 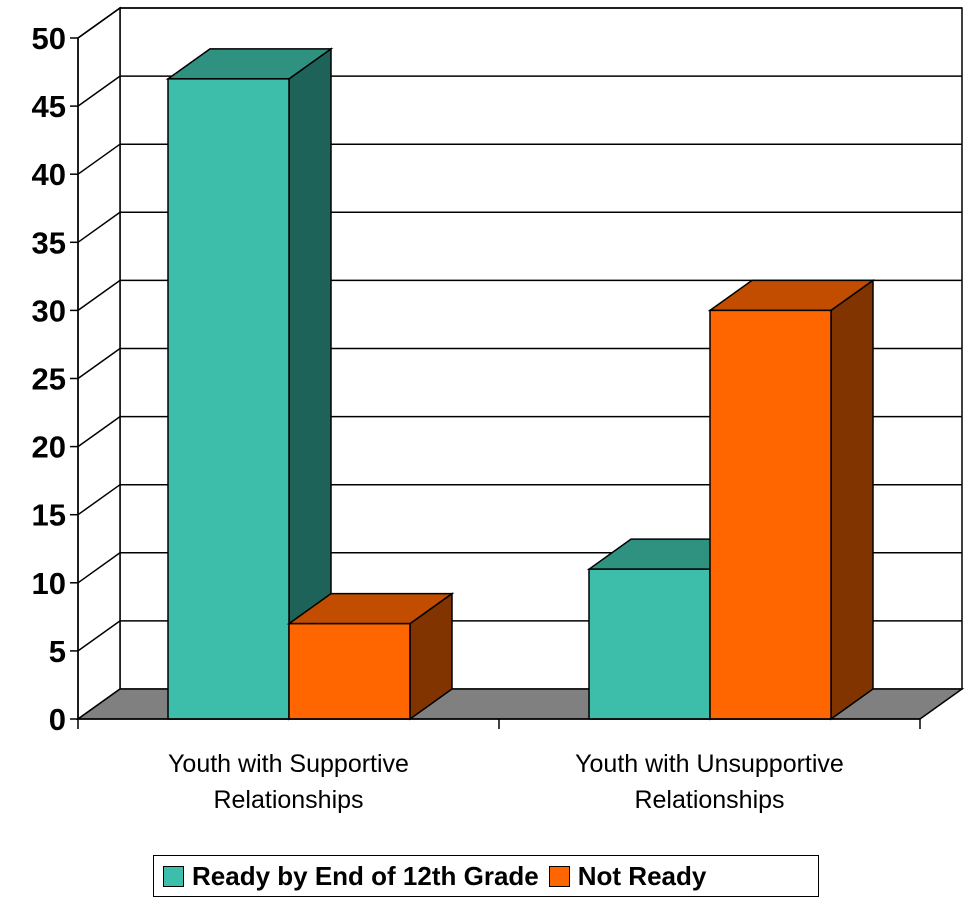 I want to click on y-tick-label-10: 10, so click(x=49, y=583).